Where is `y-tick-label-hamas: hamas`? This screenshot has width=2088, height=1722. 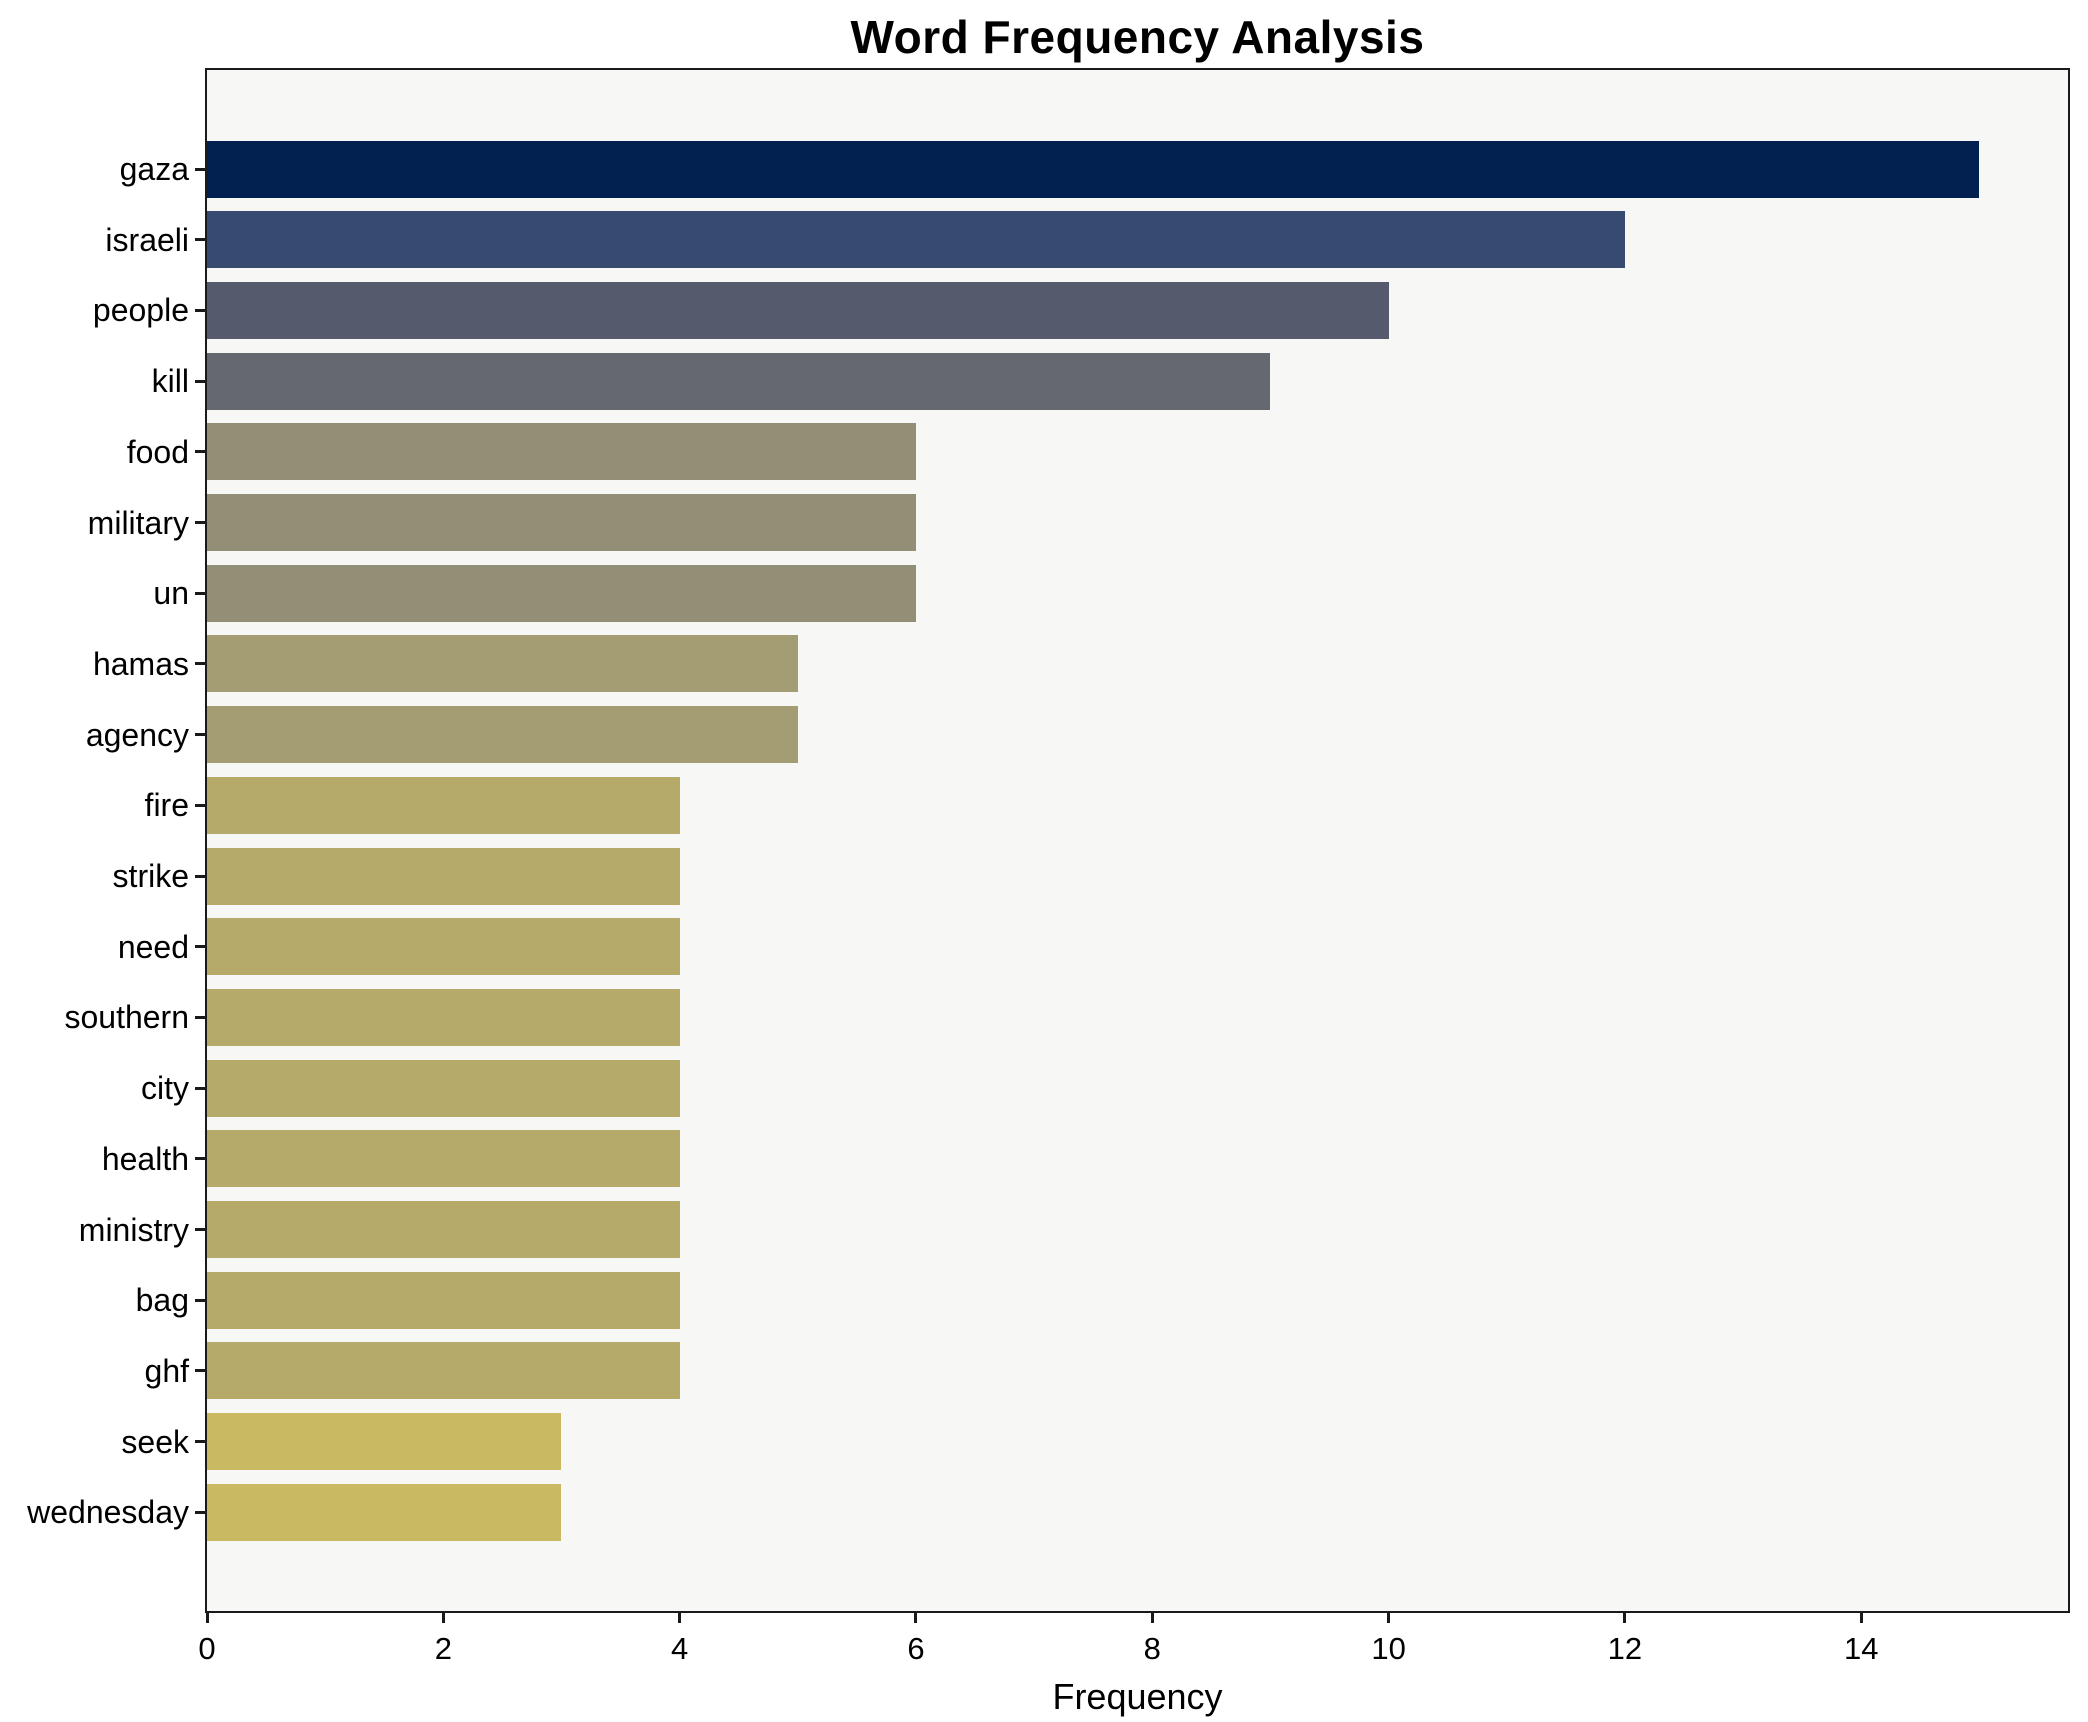 y-tick-label-hamas: hamas is located at coordinates (140, 663).